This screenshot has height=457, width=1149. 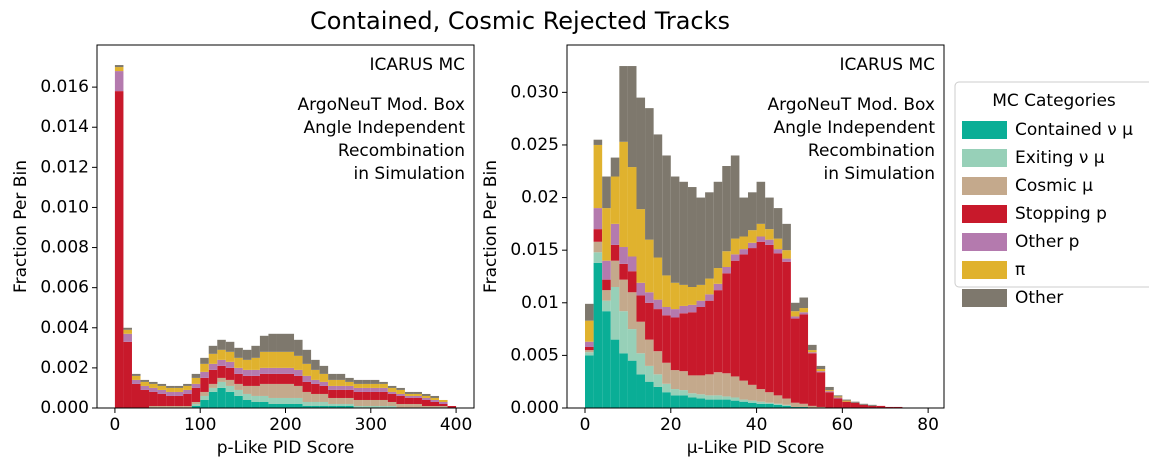 I want to click on legend-swatch, so click(x=984, y=242).